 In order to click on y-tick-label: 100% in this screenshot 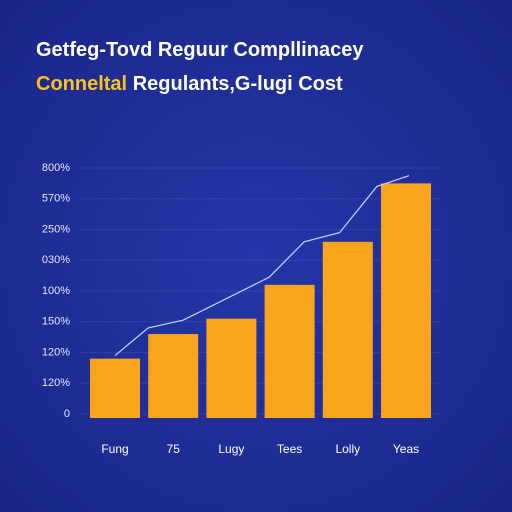, I will do `click(56, 291)`.